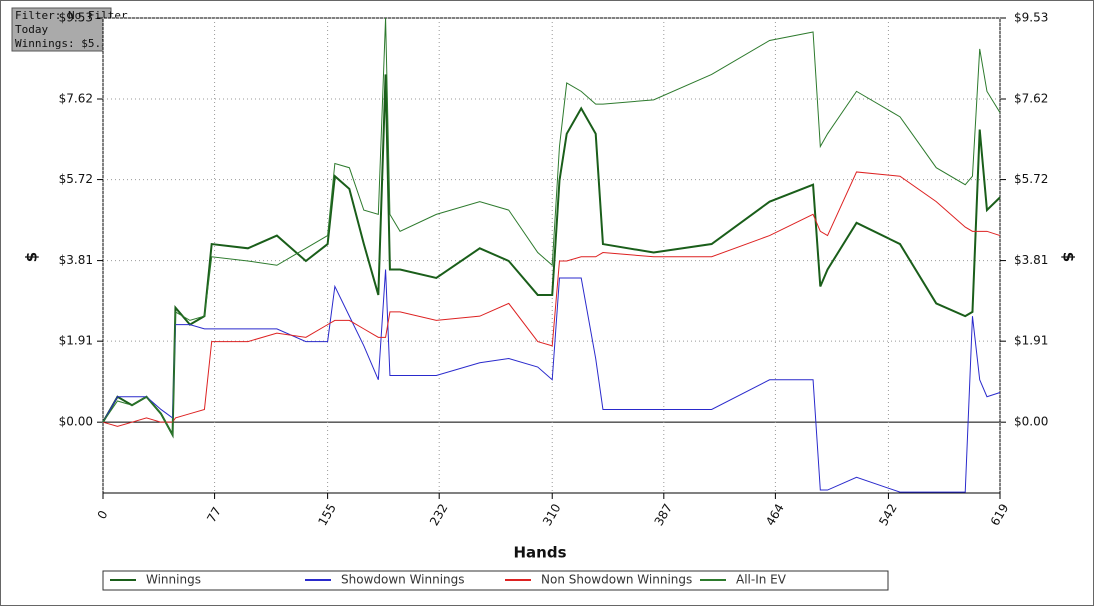 The width and height of the screenshot is (1094, 606). Describe the element at coordinates (31, 29) in the screenshot. I see `info-period: Today` at that location.